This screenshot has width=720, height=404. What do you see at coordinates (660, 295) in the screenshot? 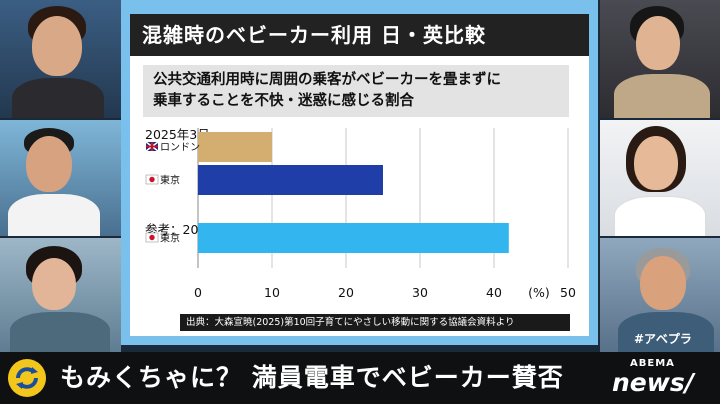
I see `panelist-video-6: #アベプラ` at bounding box center [660, 295].